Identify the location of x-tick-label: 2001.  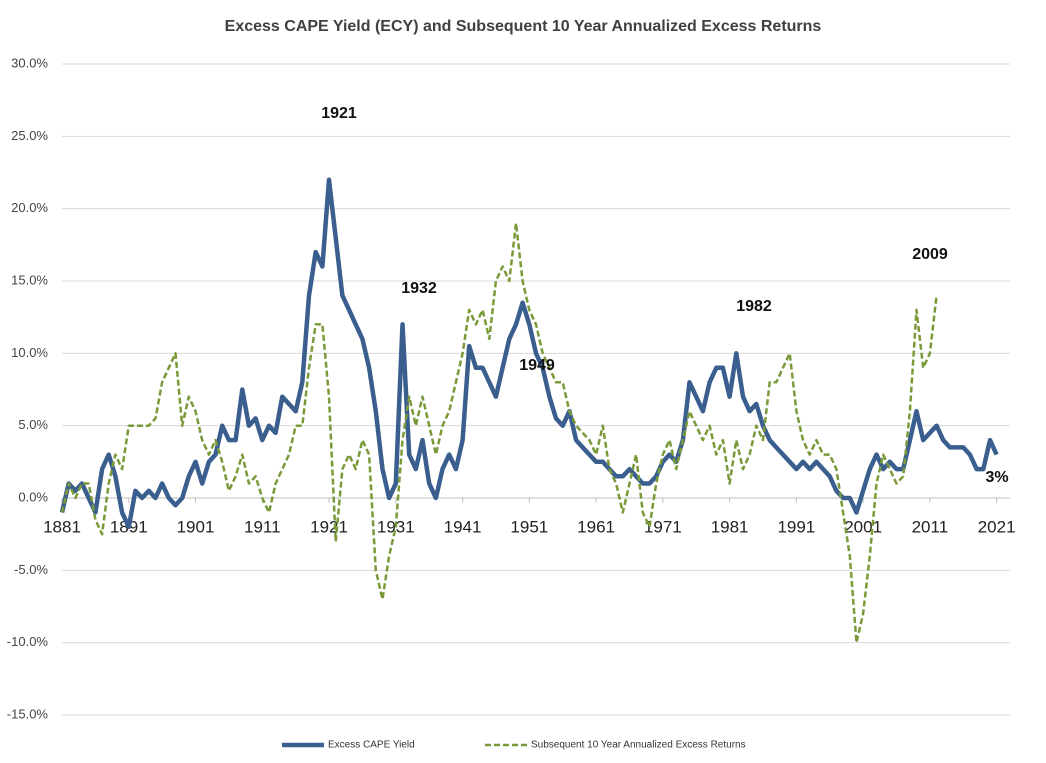
(863, 526).